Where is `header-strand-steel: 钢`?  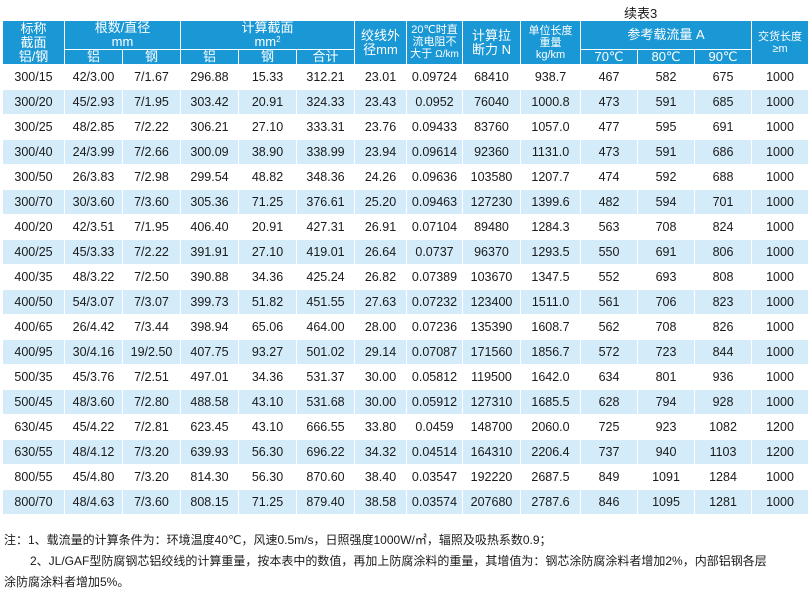 header-strand-steel: 钢 is located at coordinates (151, 57).